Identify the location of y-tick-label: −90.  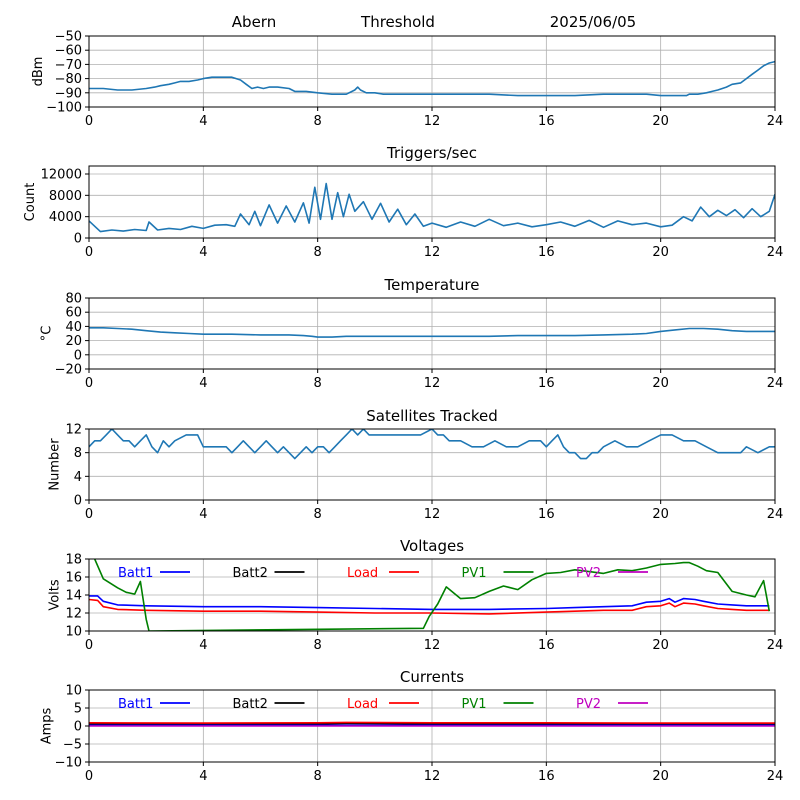
(68, 93).